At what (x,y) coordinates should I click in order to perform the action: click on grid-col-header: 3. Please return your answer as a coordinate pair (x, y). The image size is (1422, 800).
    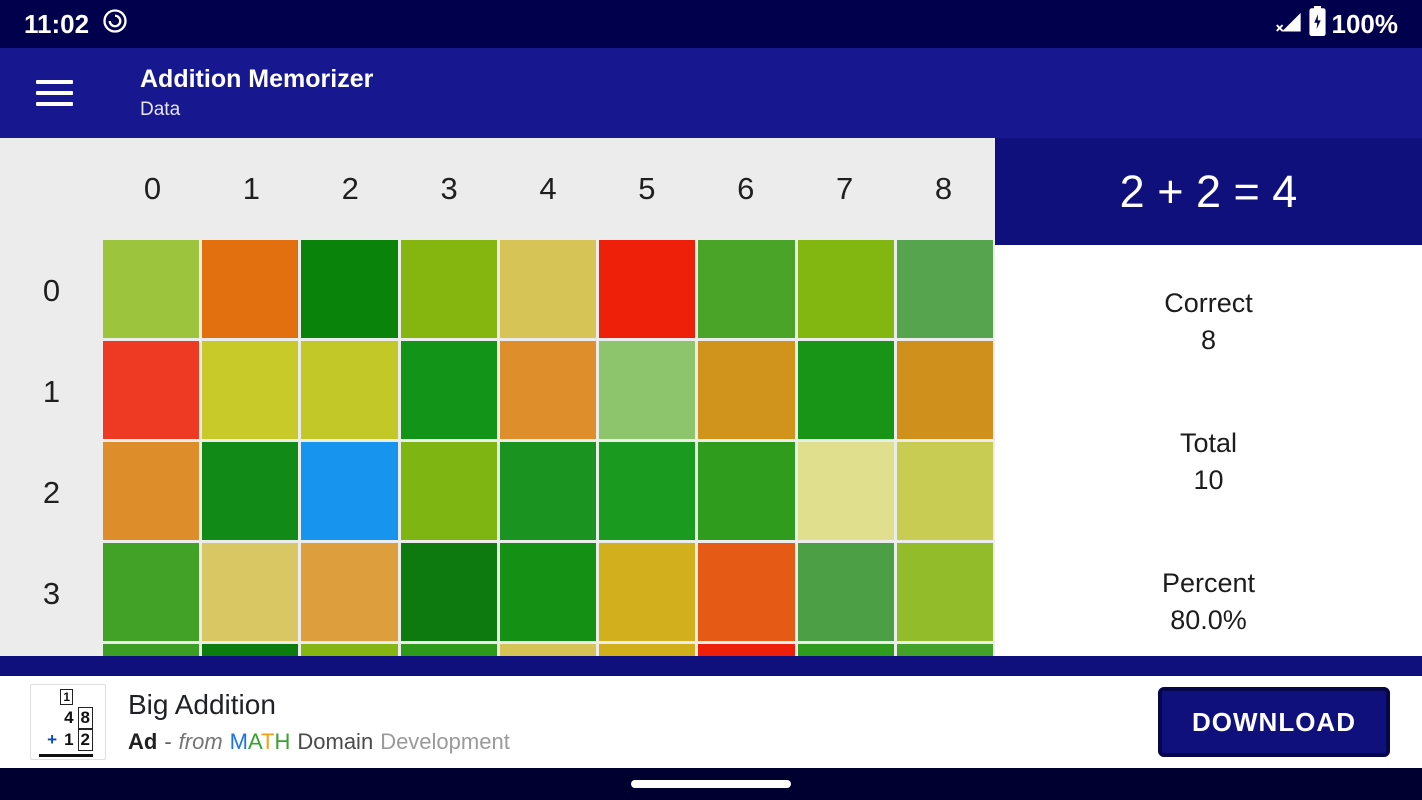
    Looking at the image, I should click on (449, 188).